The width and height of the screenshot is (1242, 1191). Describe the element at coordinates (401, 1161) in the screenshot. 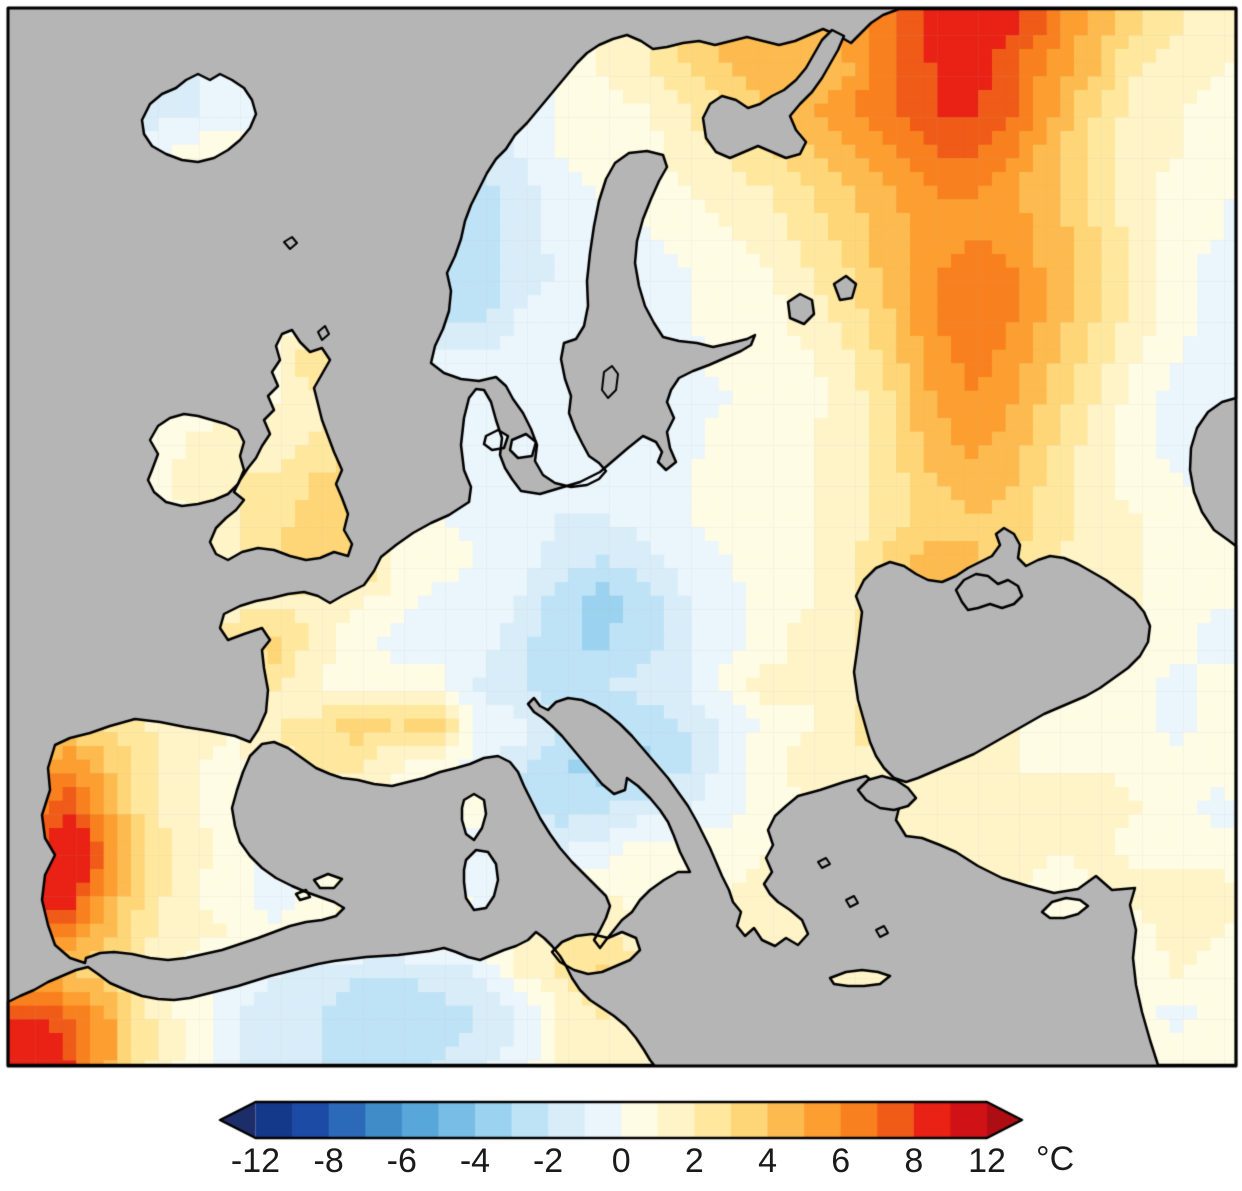

I see `colorbar-tick-label: -6` at that location.